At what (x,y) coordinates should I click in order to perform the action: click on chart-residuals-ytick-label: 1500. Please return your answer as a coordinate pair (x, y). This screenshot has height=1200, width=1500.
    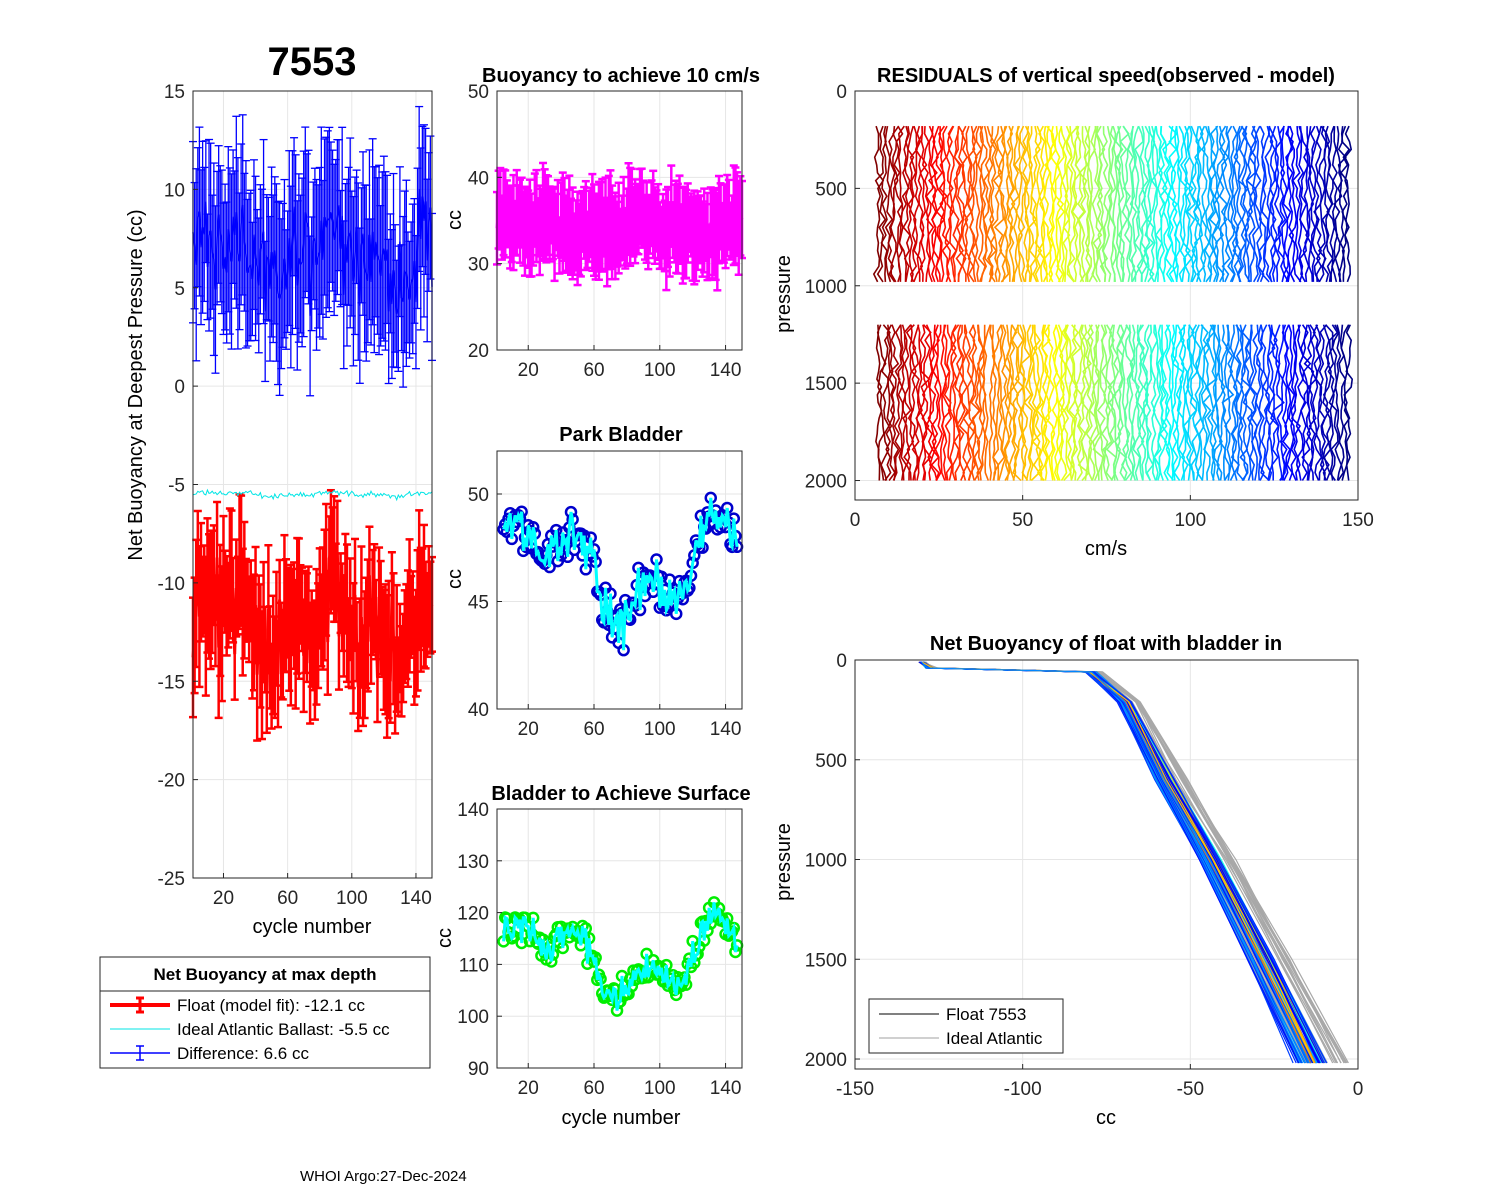
    Looking at the image, I should click on (826, 384).